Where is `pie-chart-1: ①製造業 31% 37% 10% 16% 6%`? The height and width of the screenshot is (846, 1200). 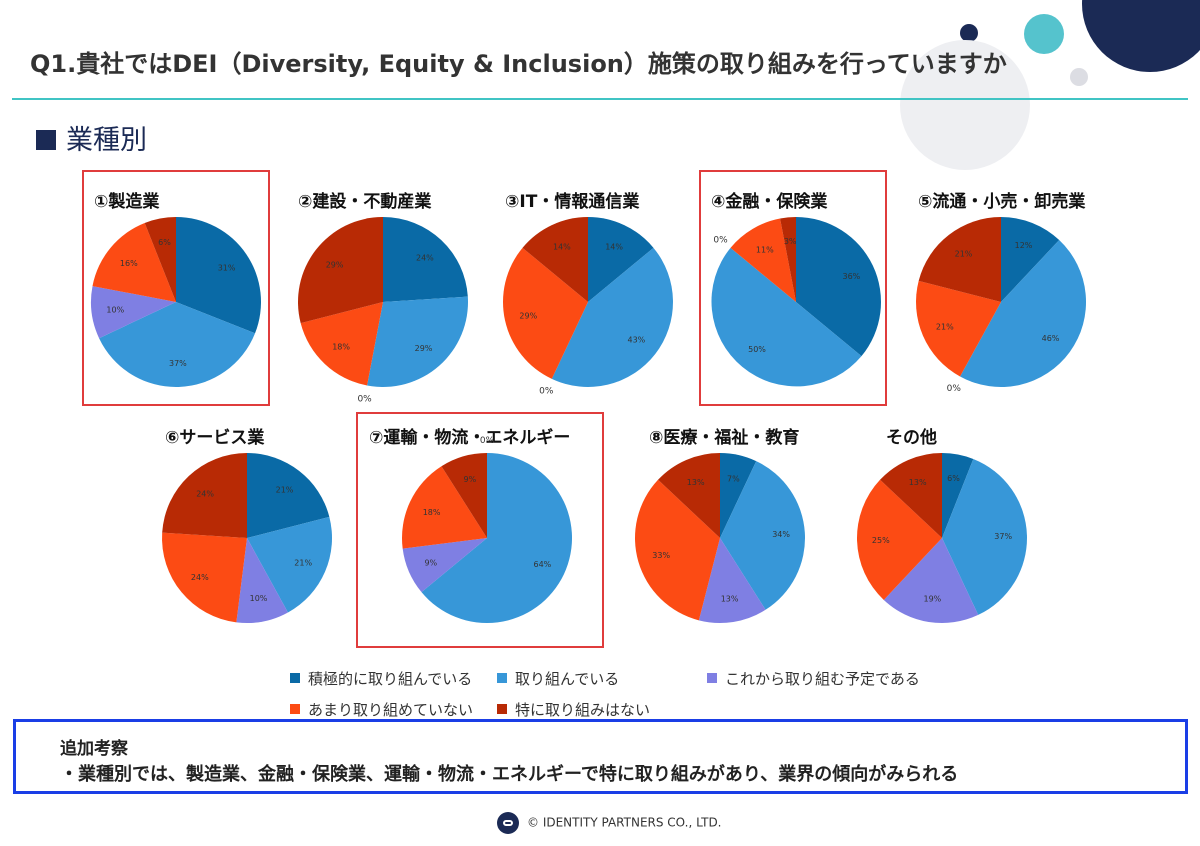
pie-chart-1: ①製造業 31% 37% 10% 16% 6% is located at coordinates (176, 289).